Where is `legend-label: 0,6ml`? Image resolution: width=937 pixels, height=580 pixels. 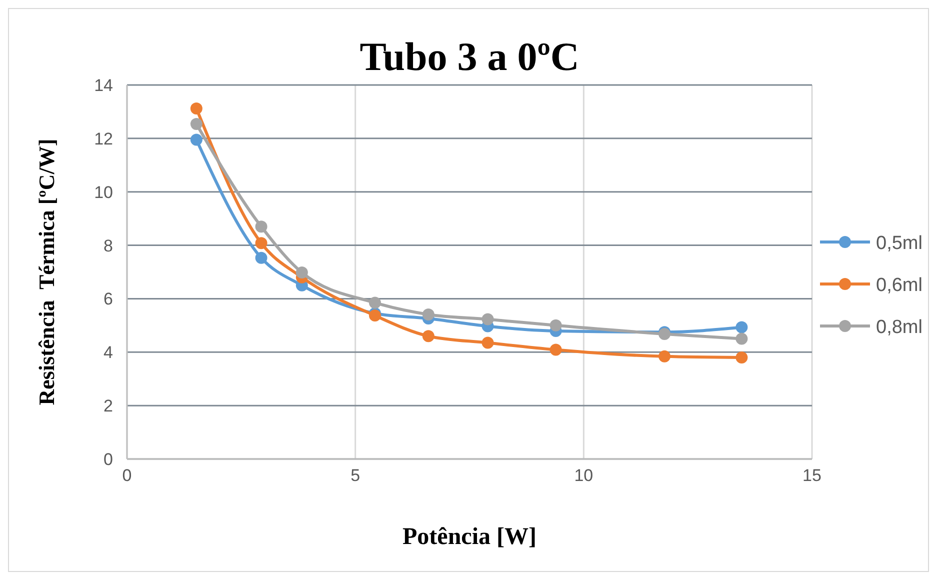 legend-label: 0,6ml is located at coordinates (899, 285).